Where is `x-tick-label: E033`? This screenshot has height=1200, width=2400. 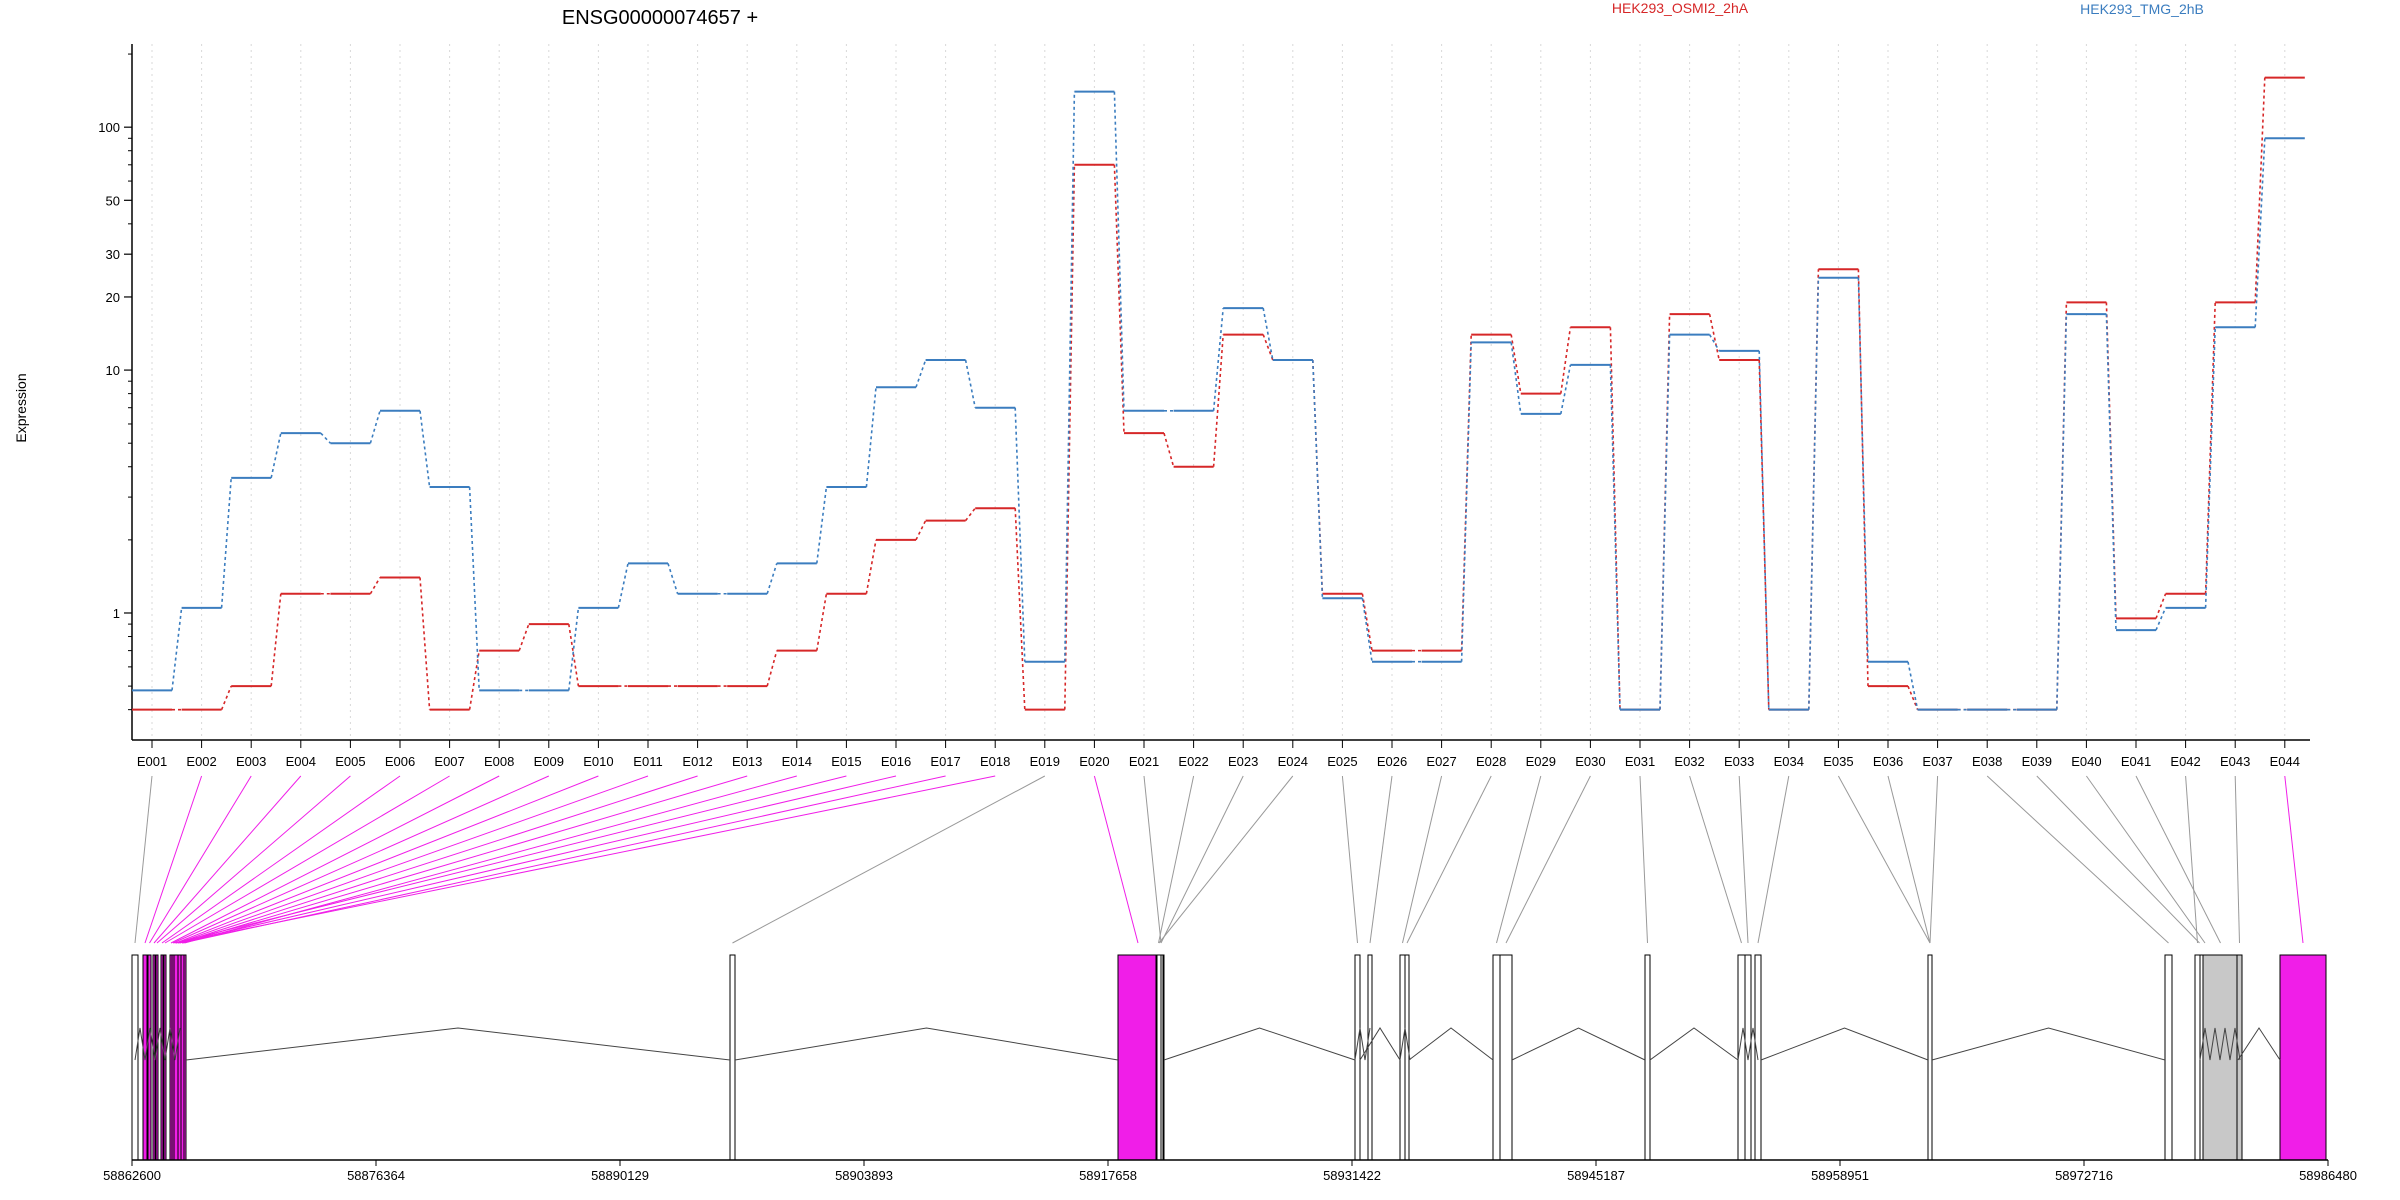
x-tick-label: E033 is located at coordinates (1739, 761).